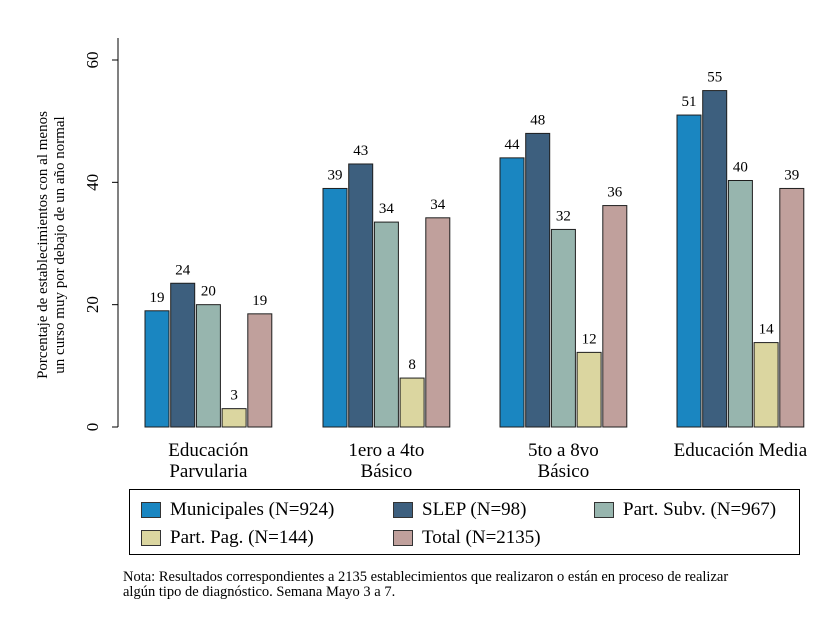 This screenshot has width=839, height=623. I want to click on legend-item-part-pag: Part. Pag. (N=144), so click(227, 538).